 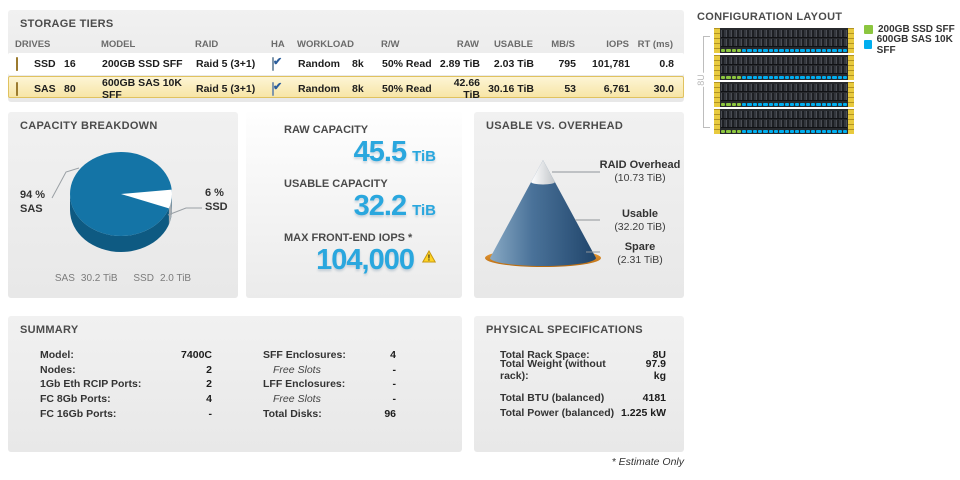 I want to click on col-model: MODEL, so click(x=118, y=44).